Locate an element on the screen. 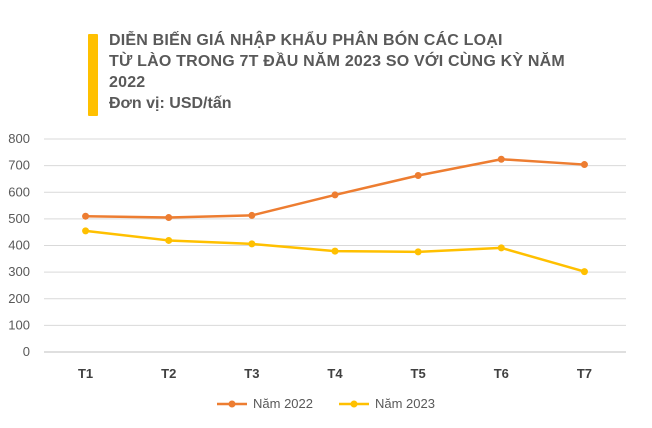 The width and height of the screenshot is (652, 428). x-tick-label: T1 is located at coordinates (85, 373).